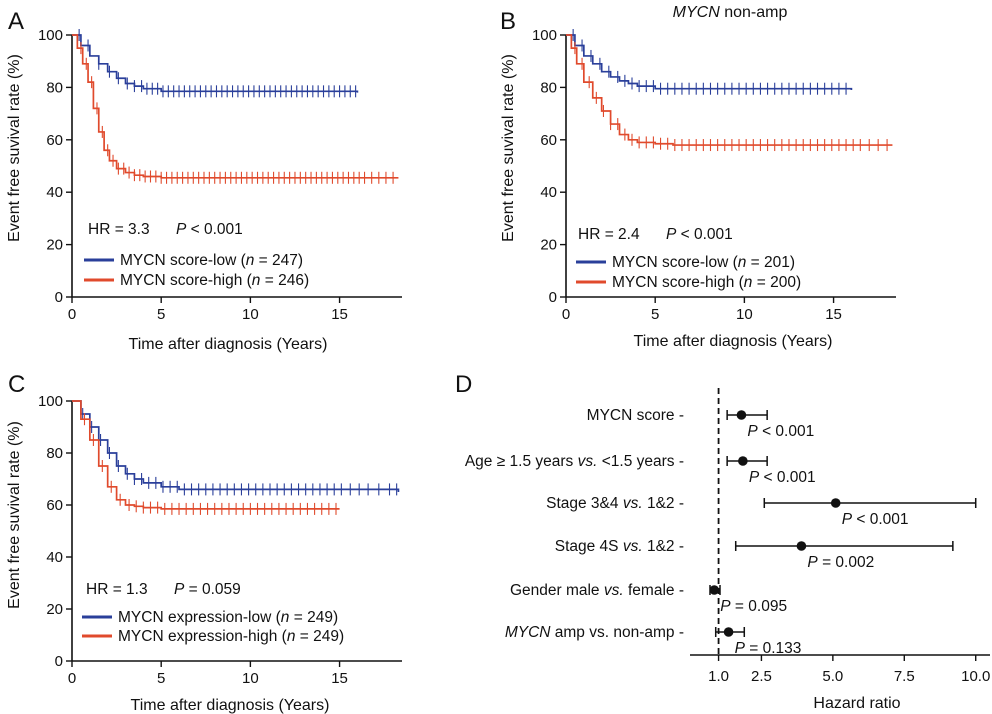  What do you see at coordinates (709, 62) in the screenshot?
I see `survival-curve-low-b` at bounding box center [709, 62].